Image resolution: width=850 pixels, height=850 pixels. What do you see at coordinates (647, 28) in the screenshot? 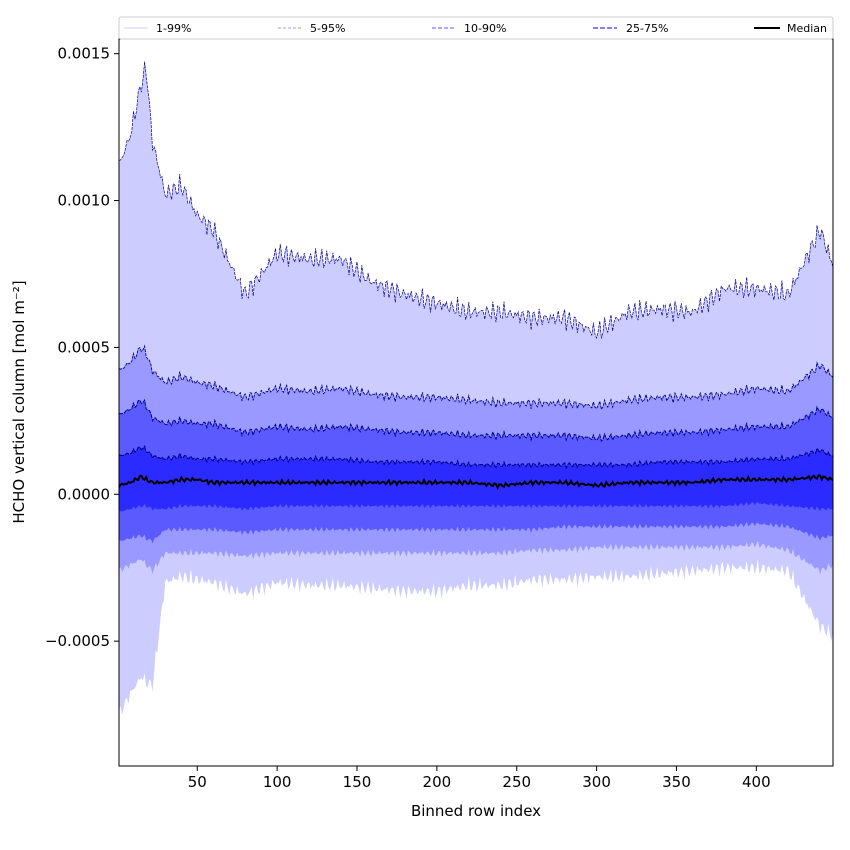
I see `legend-label-25-75: 25-75%` at bounding box center [647, 28].